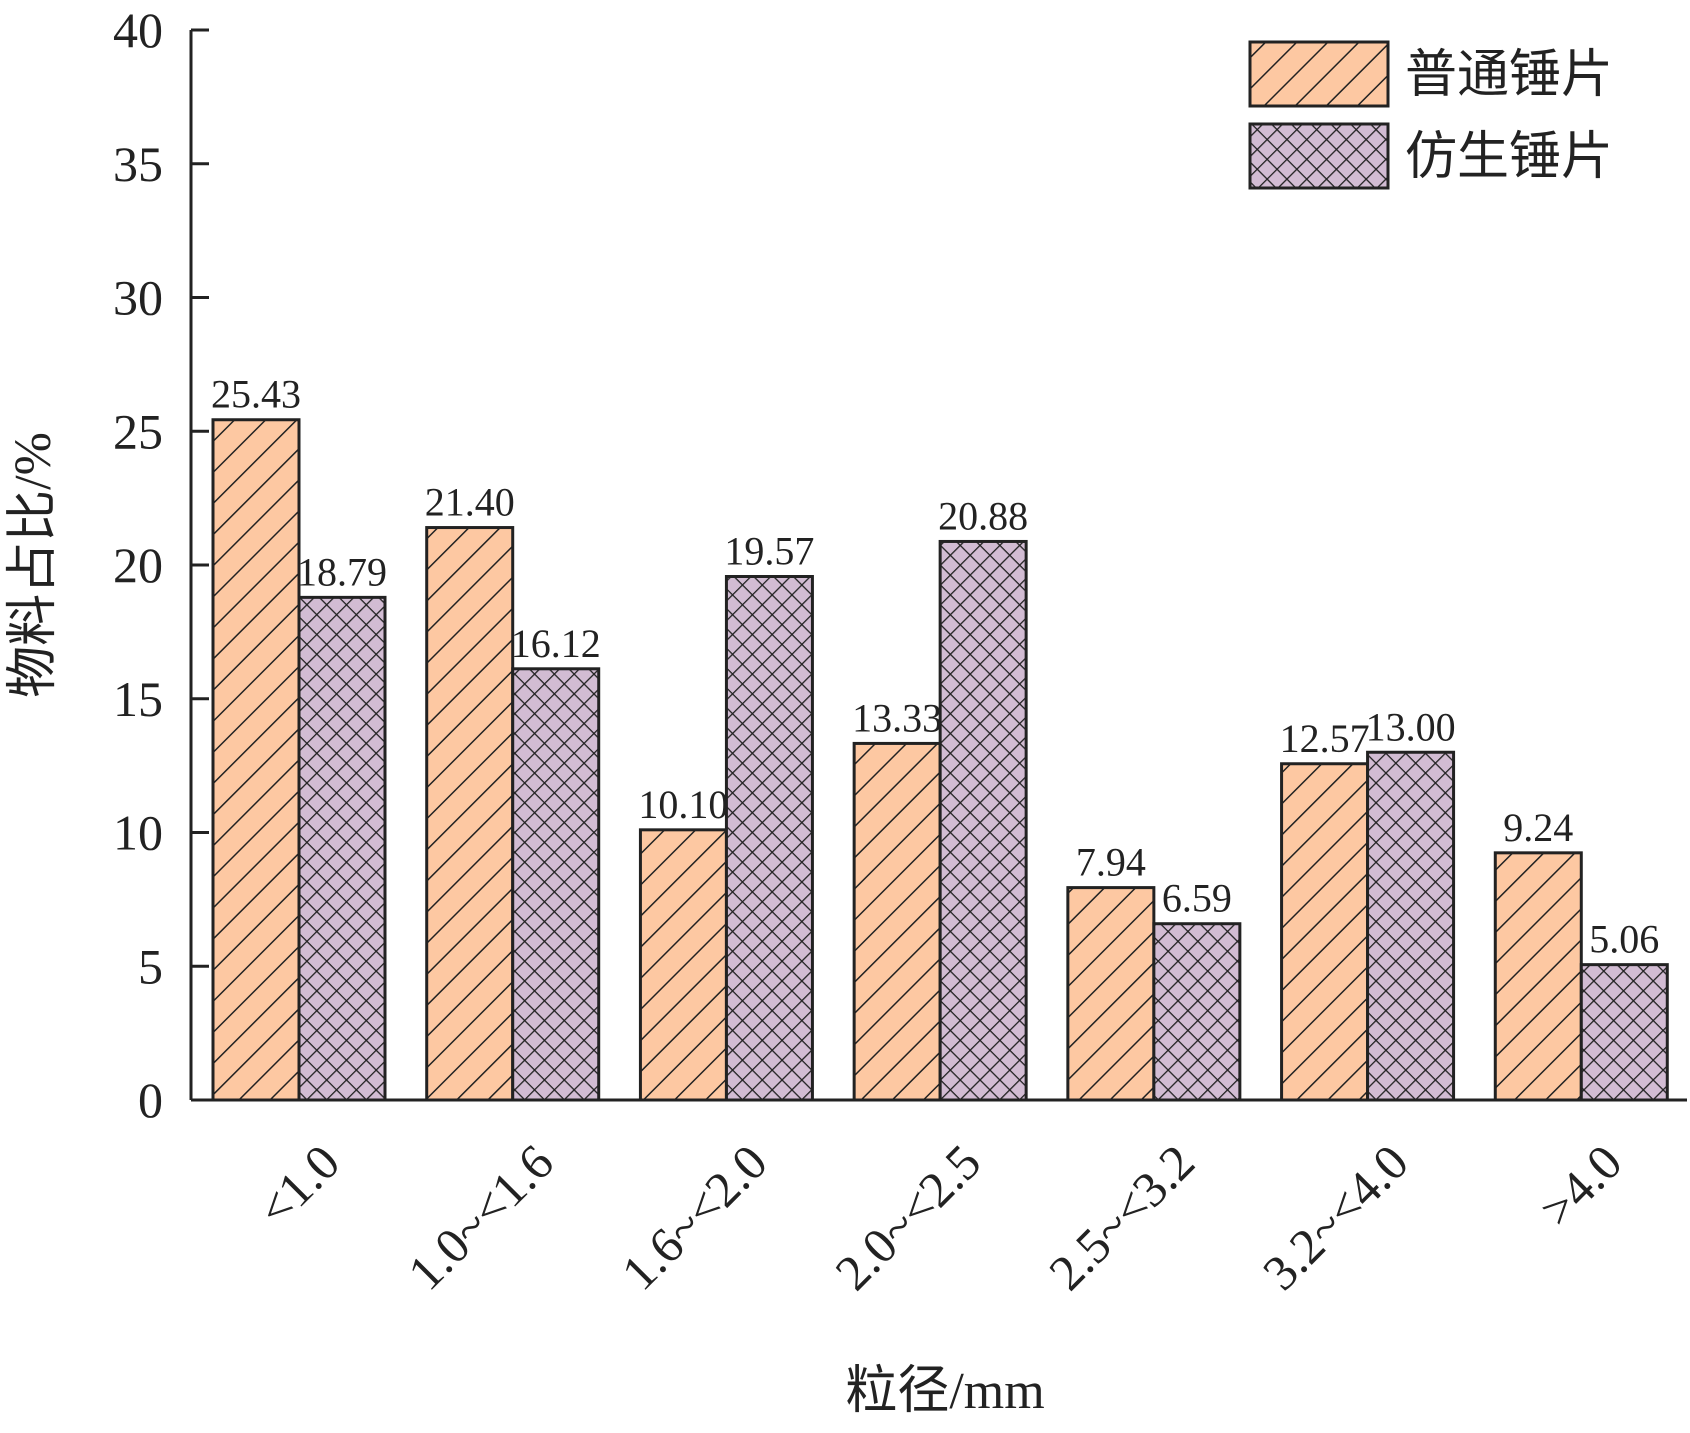 The height and width of the screenshot is (1433, 1690). I want to click on y-tick-label: 30, so click(138, 298).